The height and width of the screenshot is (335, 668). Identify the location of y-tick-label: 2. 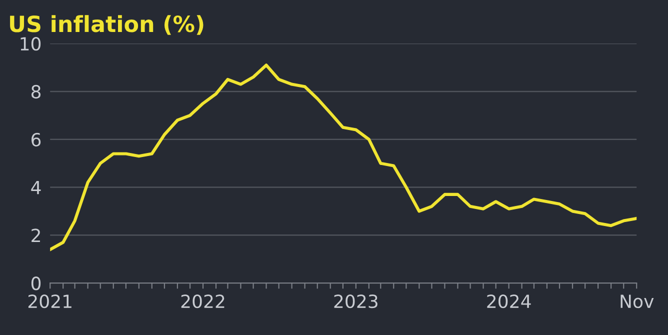
(36, 235).